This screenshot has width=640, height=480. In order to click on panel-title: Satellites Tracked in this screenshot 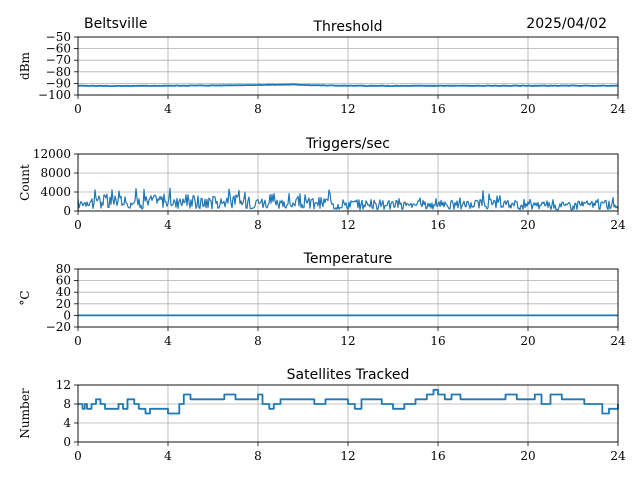, I will do `click(348, 375)`.